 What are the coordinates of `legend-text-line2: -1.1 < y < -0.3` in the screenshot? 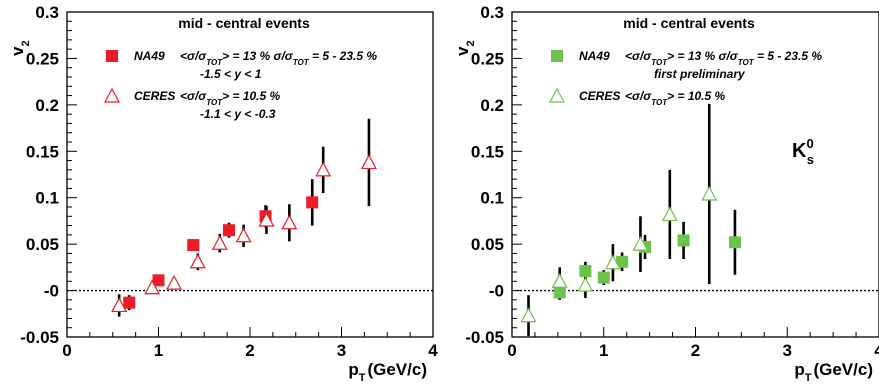 It's located at (238, 114).